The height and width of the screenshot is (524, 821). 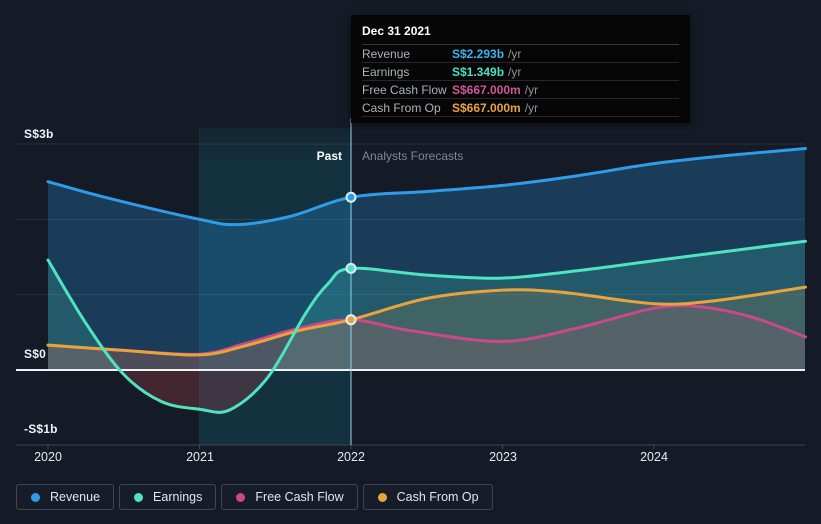 I want to click on legend-item-revenue: Revenue, so click(x=65, y=497).